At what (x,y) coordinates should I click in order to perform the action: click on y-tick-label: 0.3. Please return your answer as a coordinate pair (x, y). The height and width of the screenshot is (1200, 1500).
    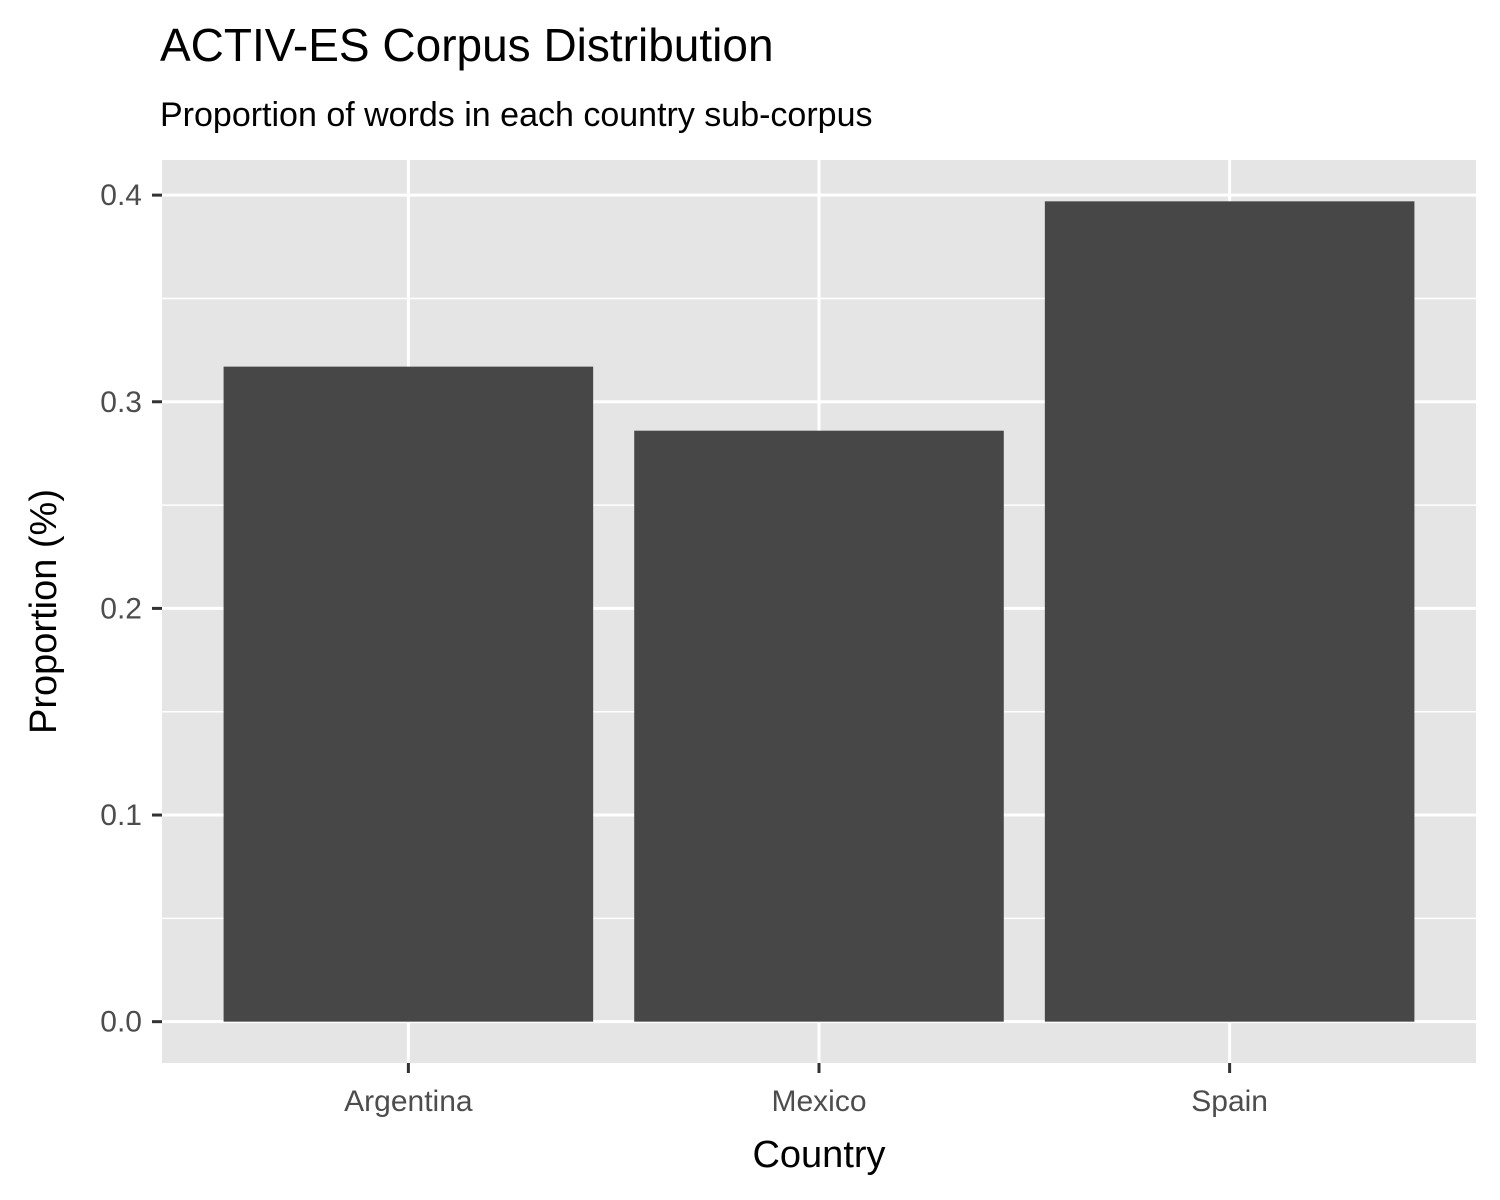
    Looking at the image, I should click on (121, 402).